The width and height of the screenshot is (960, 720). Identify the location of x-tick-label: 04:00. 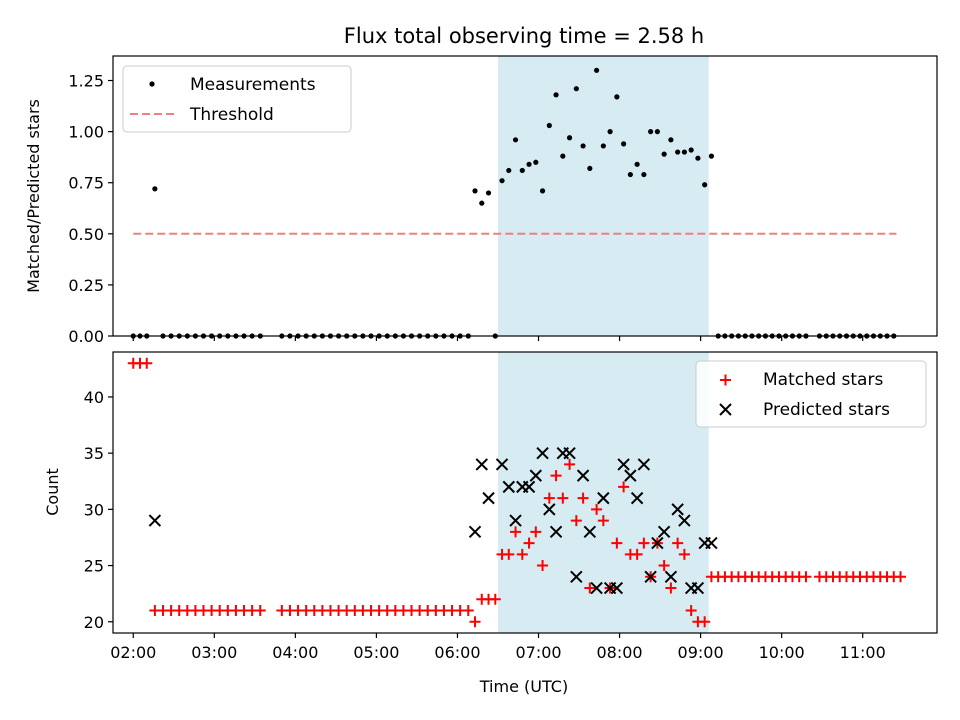
(295, 652).